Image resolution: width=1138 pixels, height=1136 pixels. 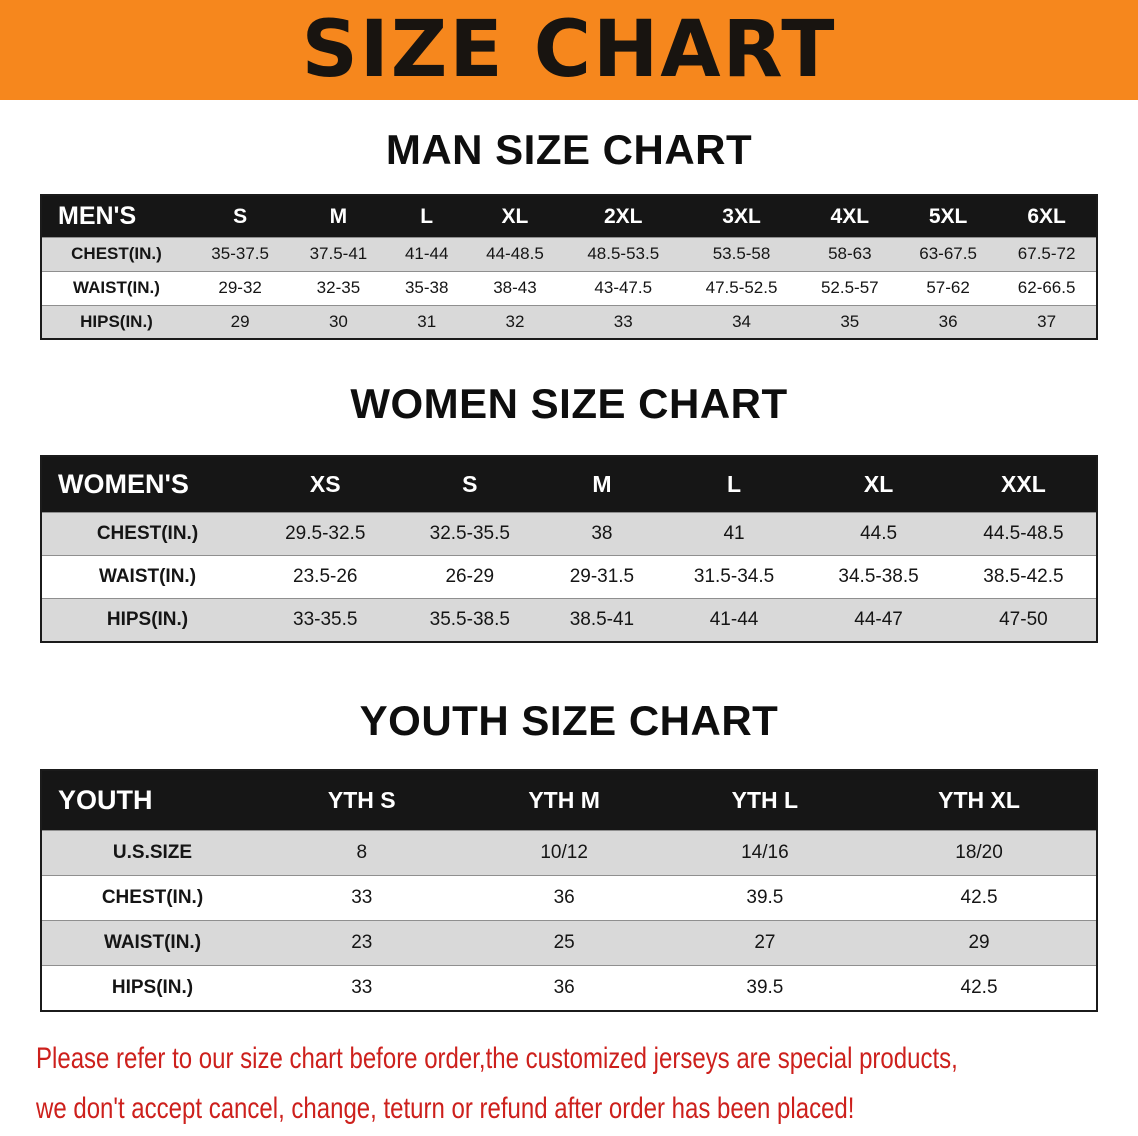 I want to click on size-header-cell: XL, so click(x=878, y=484).